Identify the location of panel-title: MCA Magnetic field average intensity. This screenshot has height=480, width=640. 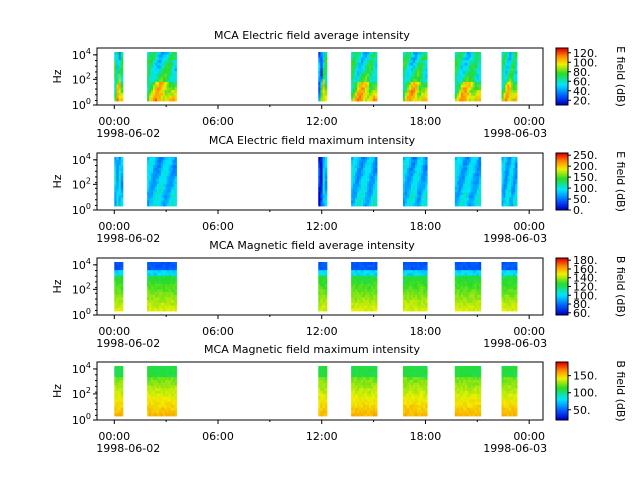
(312, 245).